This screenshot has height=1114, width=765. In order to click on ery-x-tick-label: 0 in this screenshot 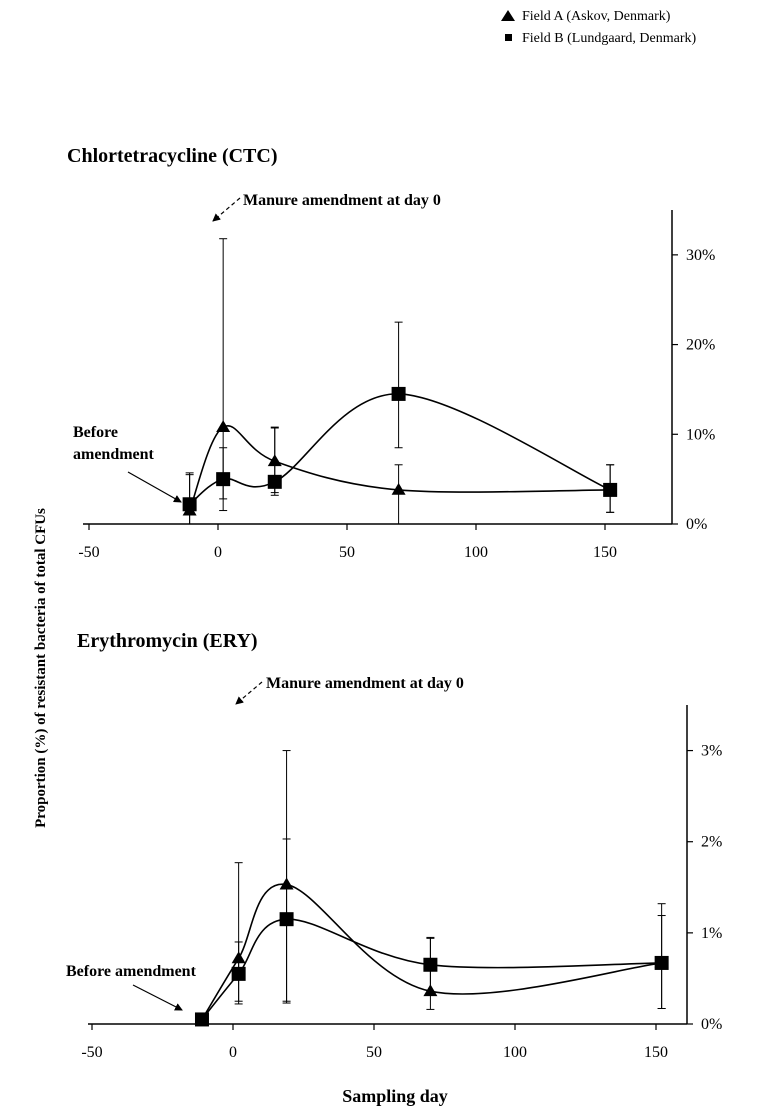, I will do `click(233, 1052)`.